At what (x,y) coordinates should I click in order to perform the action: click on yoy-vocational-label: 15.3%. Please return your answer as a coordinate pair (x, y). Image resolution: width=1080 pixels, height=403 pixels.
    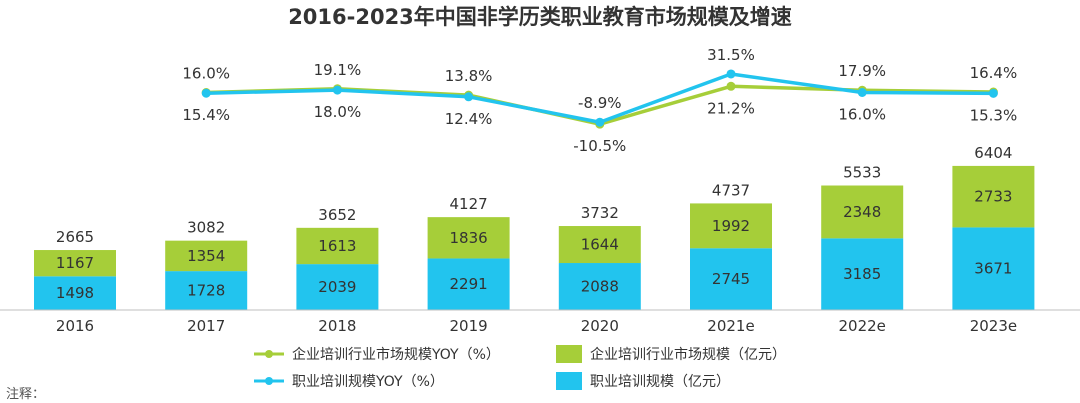
    Looking at the image, I should click on (994, 115).